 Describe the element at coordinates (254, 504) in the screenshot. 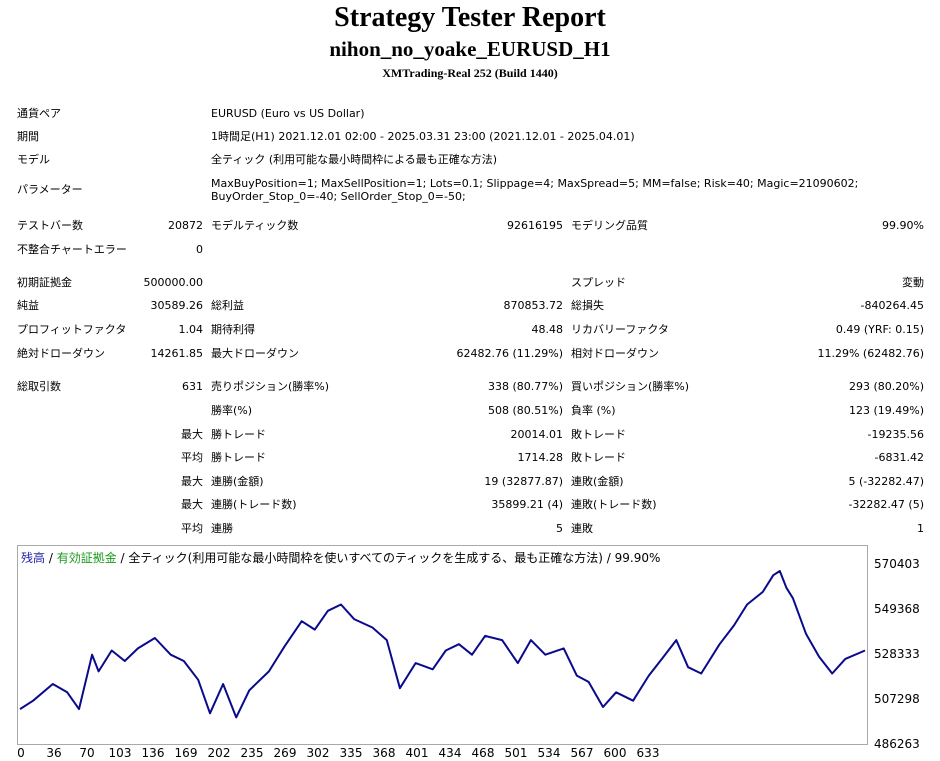

I see `max-consec-profit-label: 連勝(トレード数)` at that location.